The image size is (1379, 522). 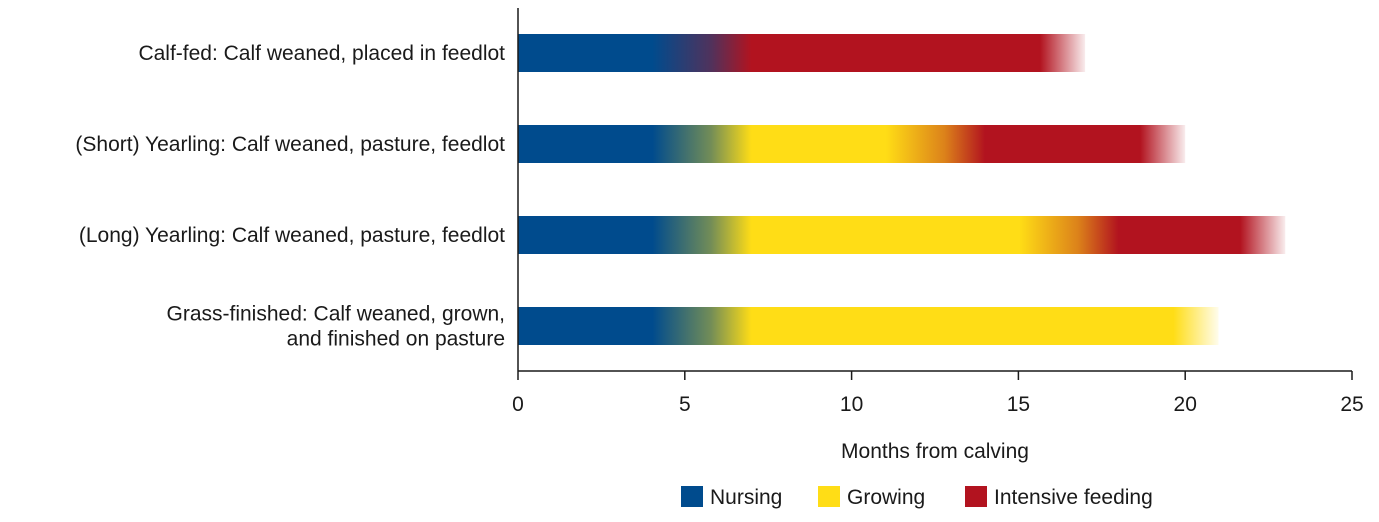 I want to click on legend: Nursing Growing Intensive feeding, so click(x=917, y=497).